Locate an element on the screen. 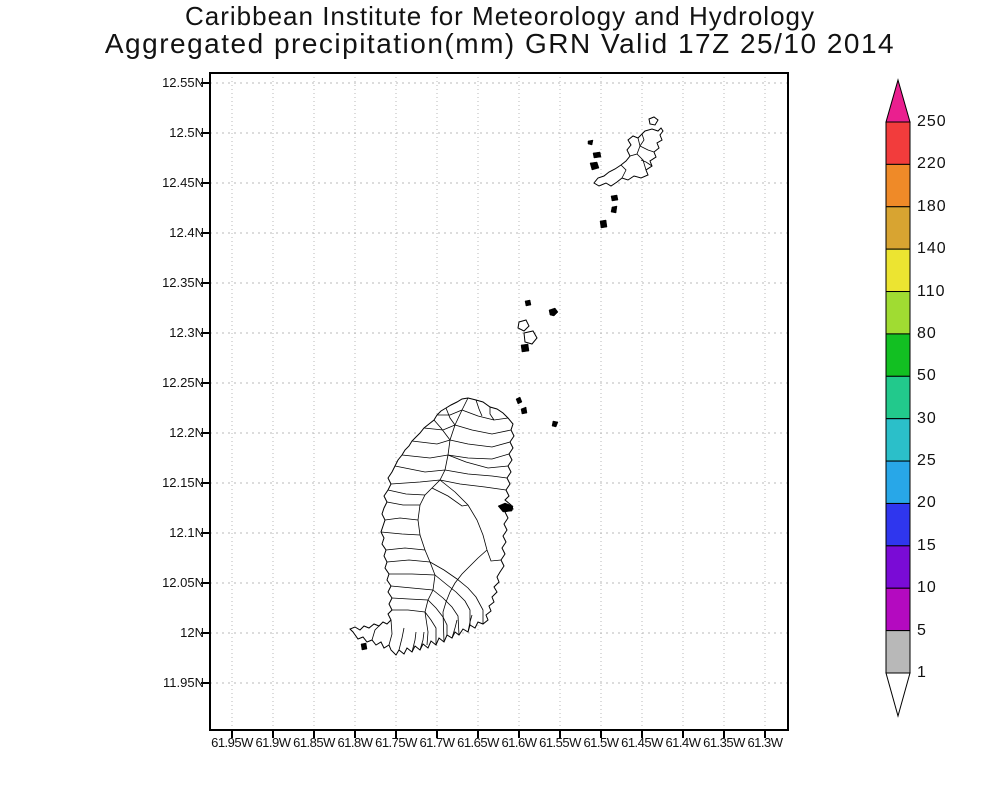 Image resolution: width=1000 pixels, height=800 pixels. watershed-boundaries is located at coordinates (441, 525).